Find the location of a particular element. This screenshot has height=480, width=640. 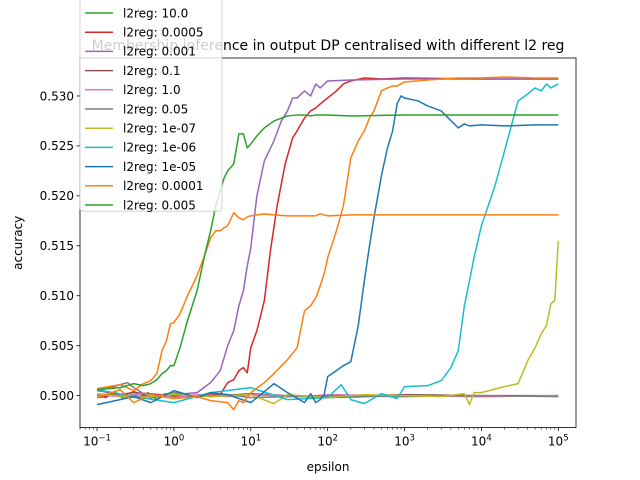

y-tick-label: 0.515 is located at coordinates (57, 246).